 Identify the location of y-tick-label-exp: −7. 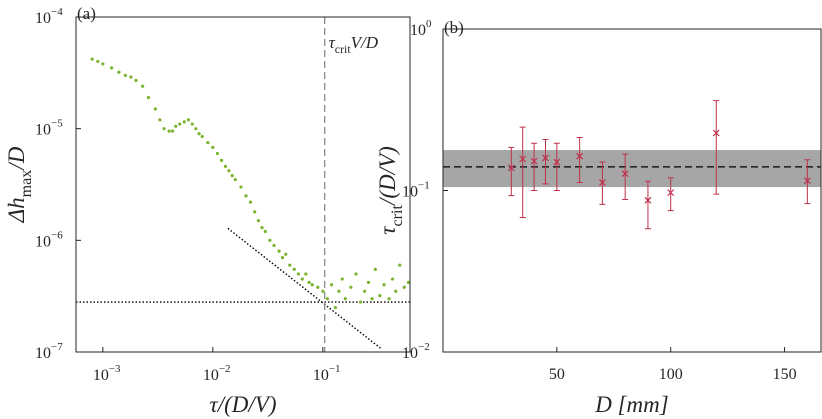
(57, 347).